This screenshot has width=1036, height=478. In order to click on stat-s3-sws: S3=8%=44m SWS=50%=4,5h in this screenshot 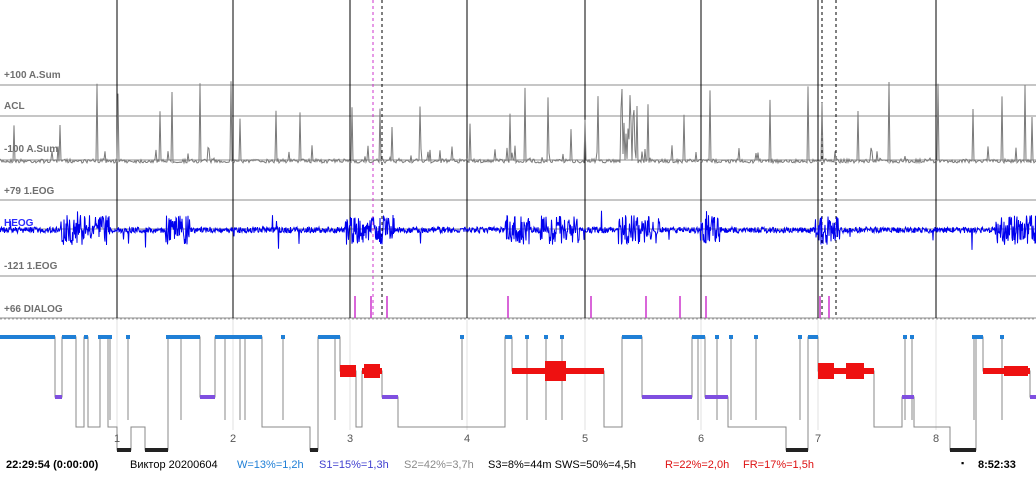, I will do `click(562, 465)`.